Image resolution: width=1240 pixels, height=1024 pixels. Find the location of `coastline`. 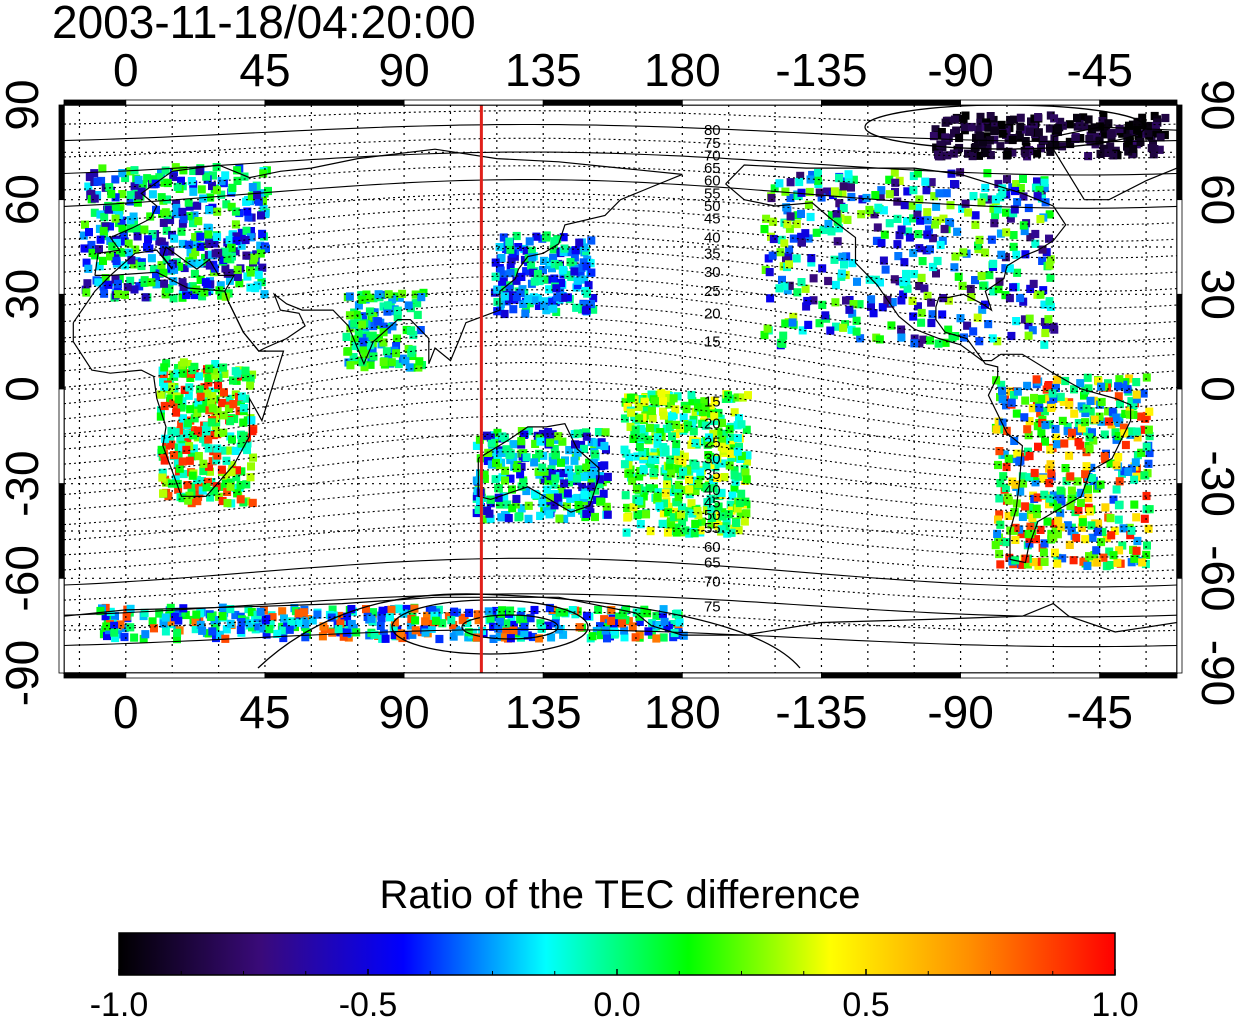

coastline is located at coordinates (928, 364).